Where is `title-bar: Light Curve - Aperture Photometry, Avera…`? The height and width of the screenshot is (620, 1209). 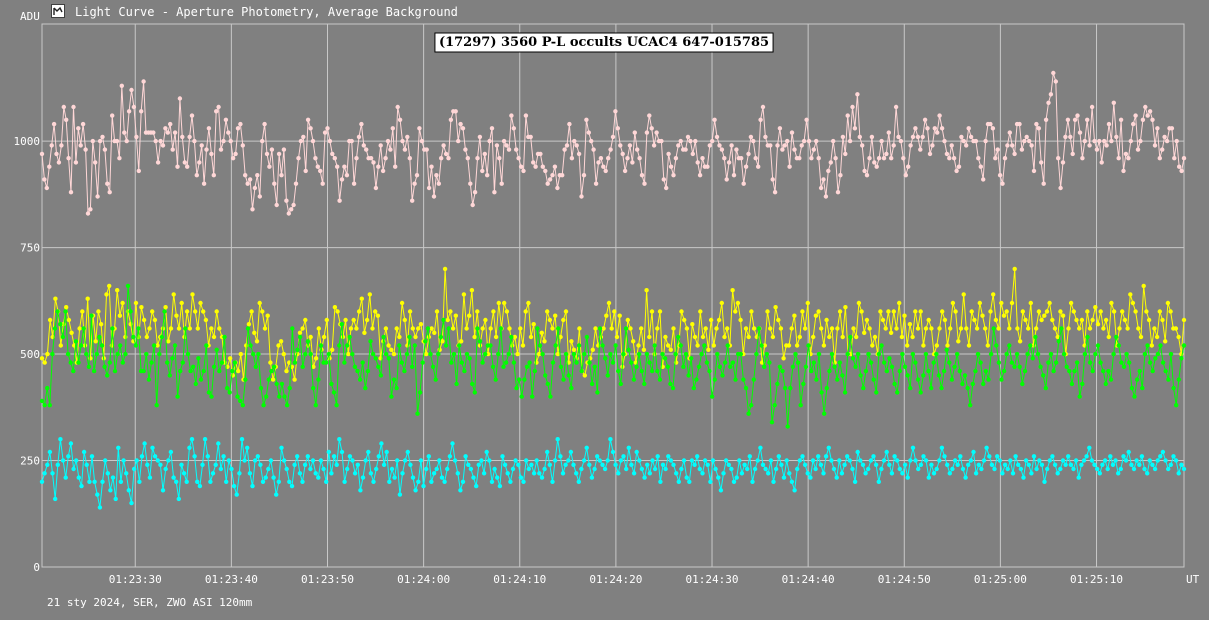 title-bar: Light Curve - Aperture Photometry, Avera… is located at coordinates (604, 12).